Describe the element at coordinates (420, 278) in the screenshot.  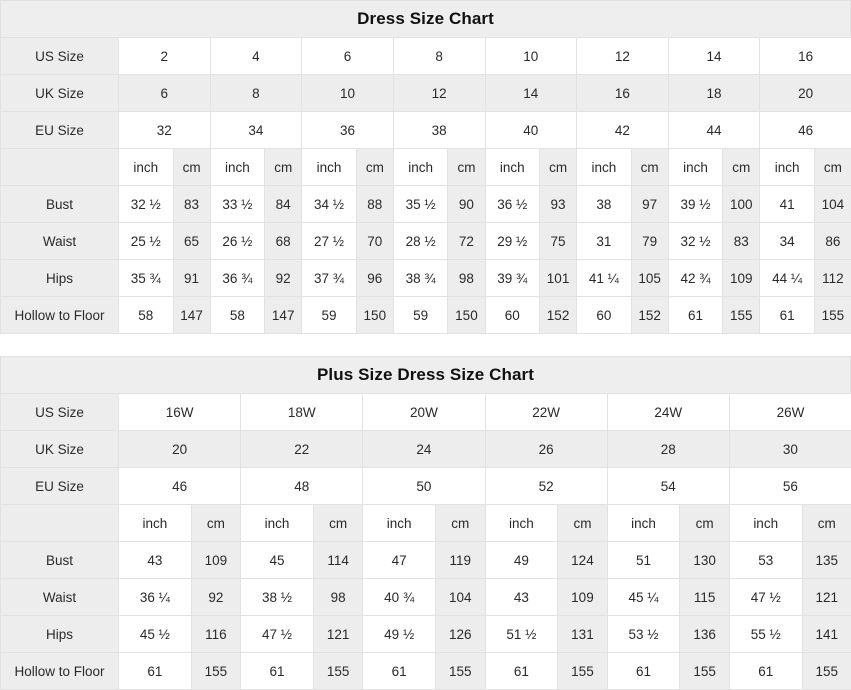
I see `cell-inch: 38 ¾` at that location.